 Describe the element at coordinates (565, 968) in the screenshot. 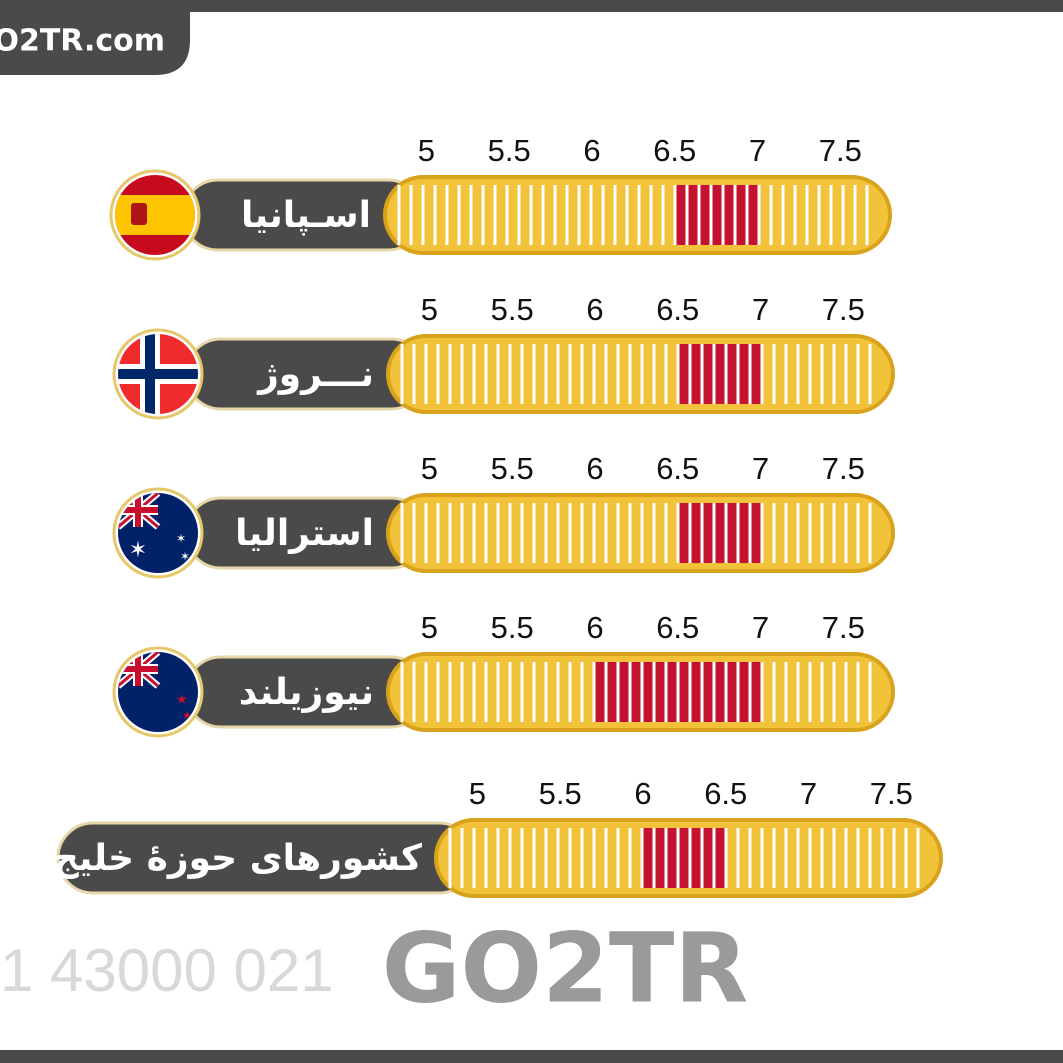

I see `logo: GO2TR` at that location.